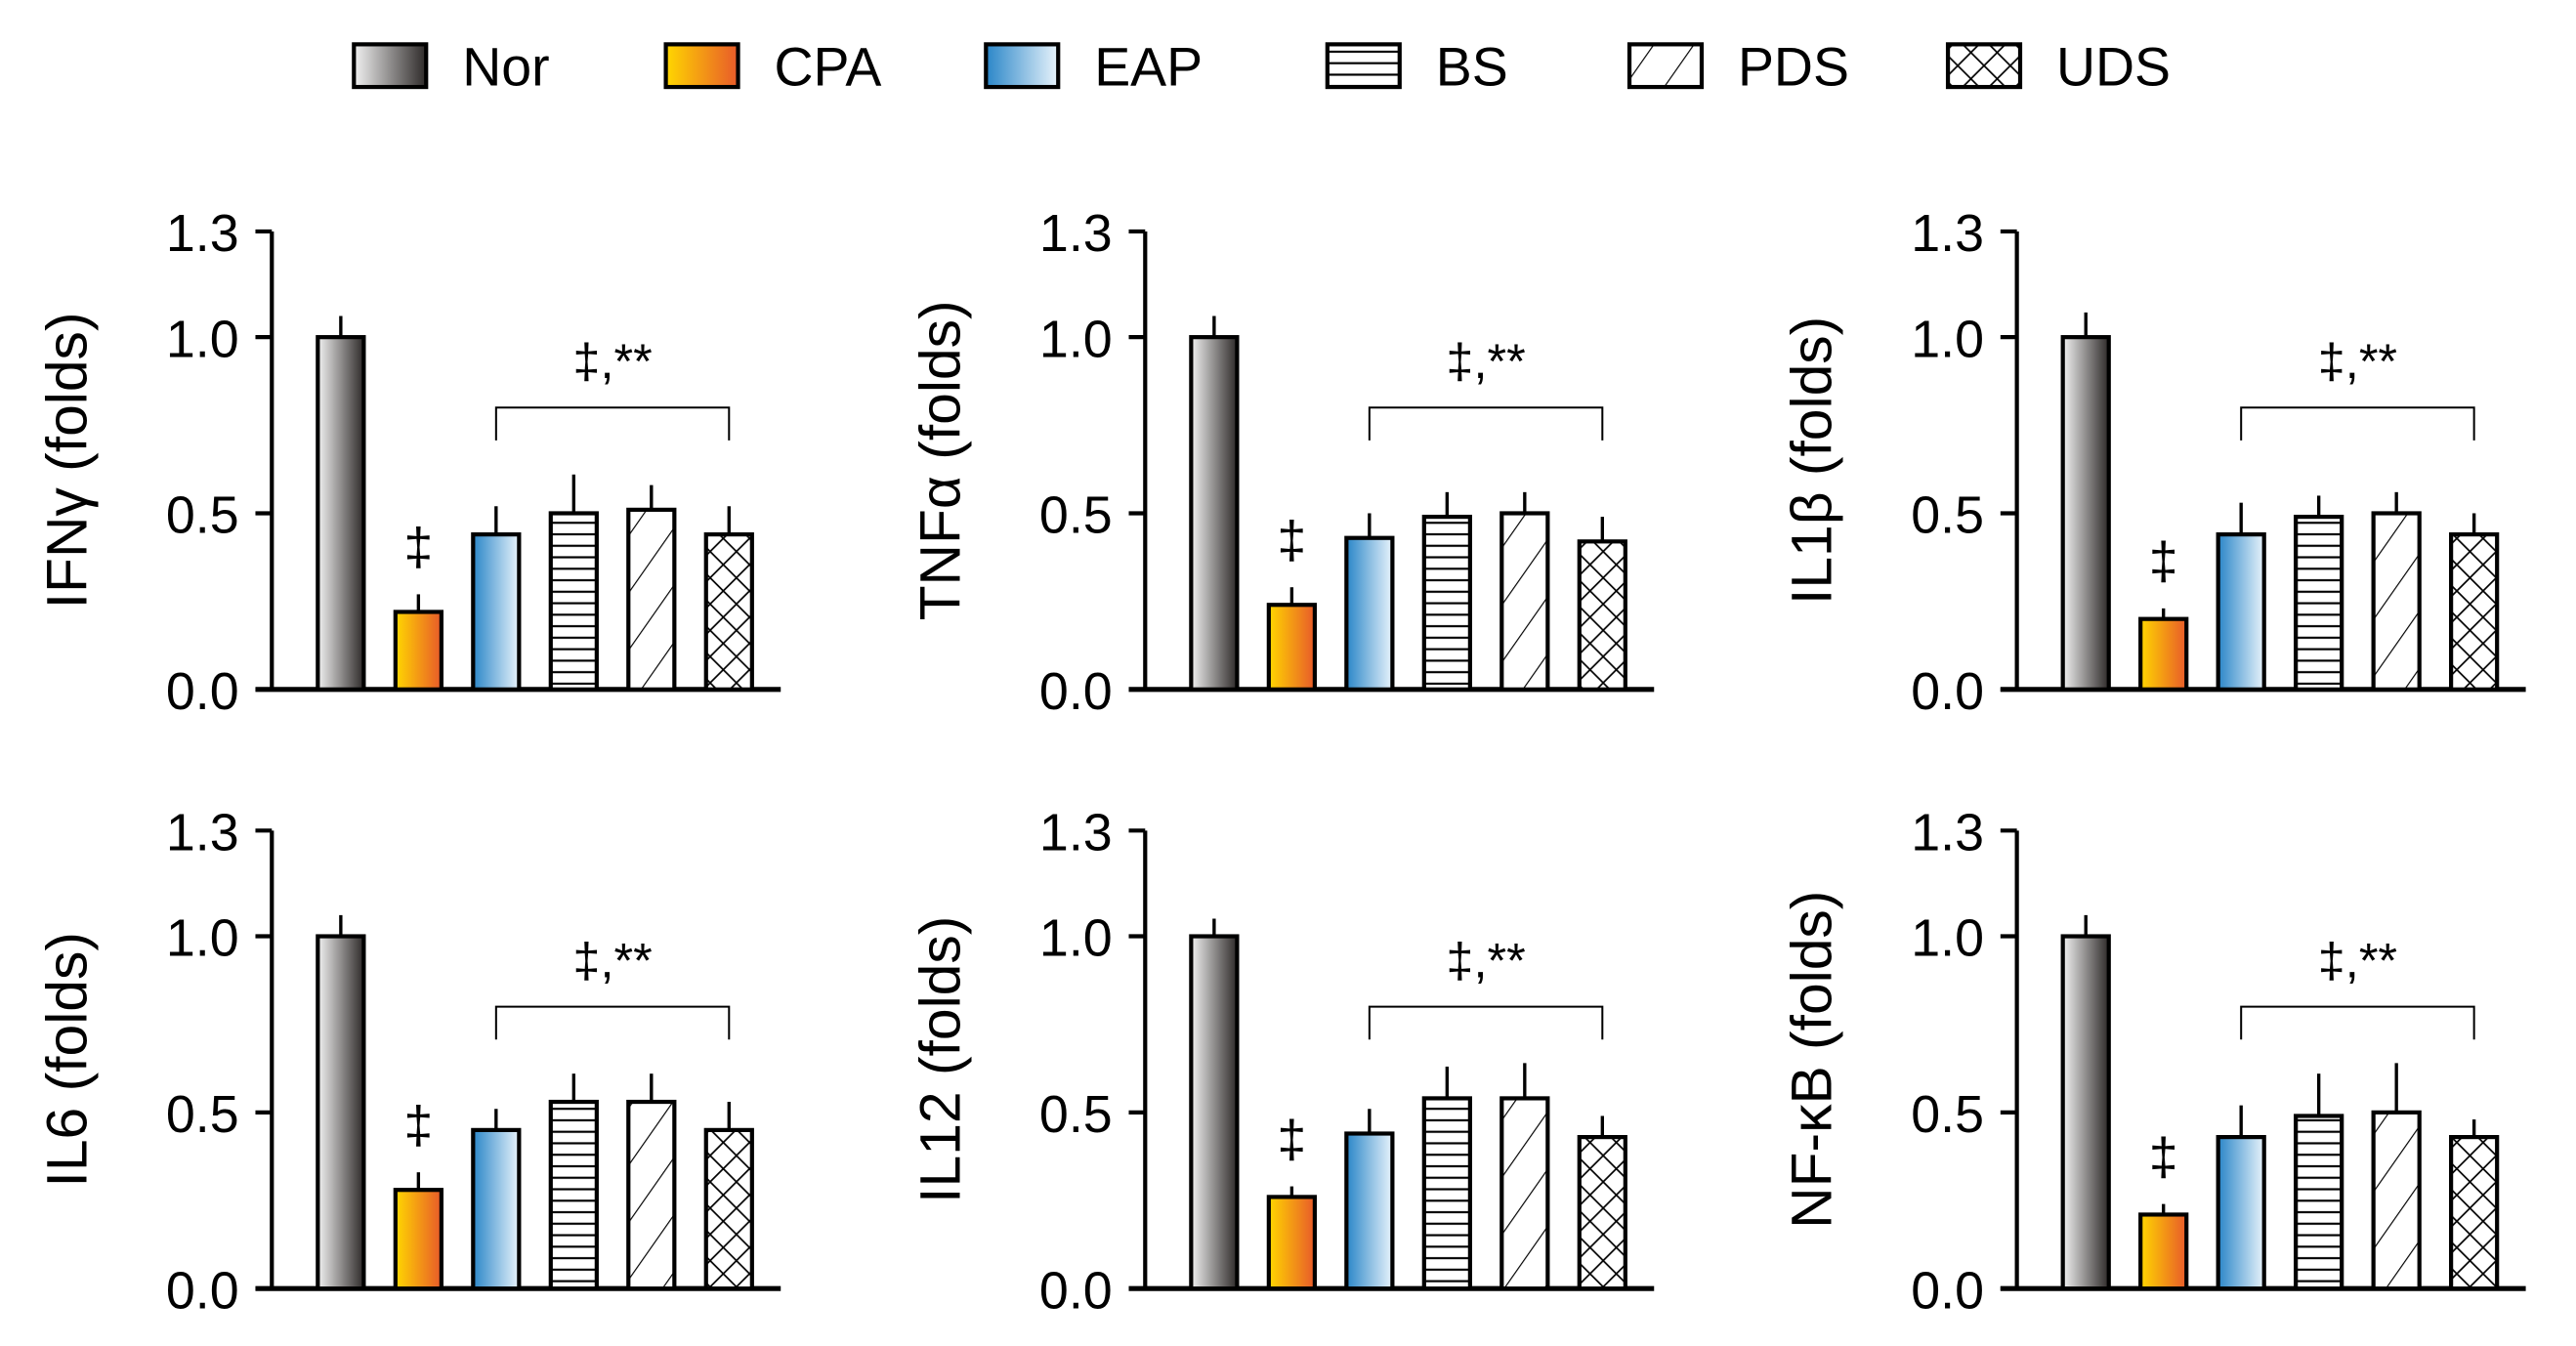  Describe the element at coordinates (67, 460) in the screenshot. I see `y-axis-label: IFNγ (folds)` at that location.